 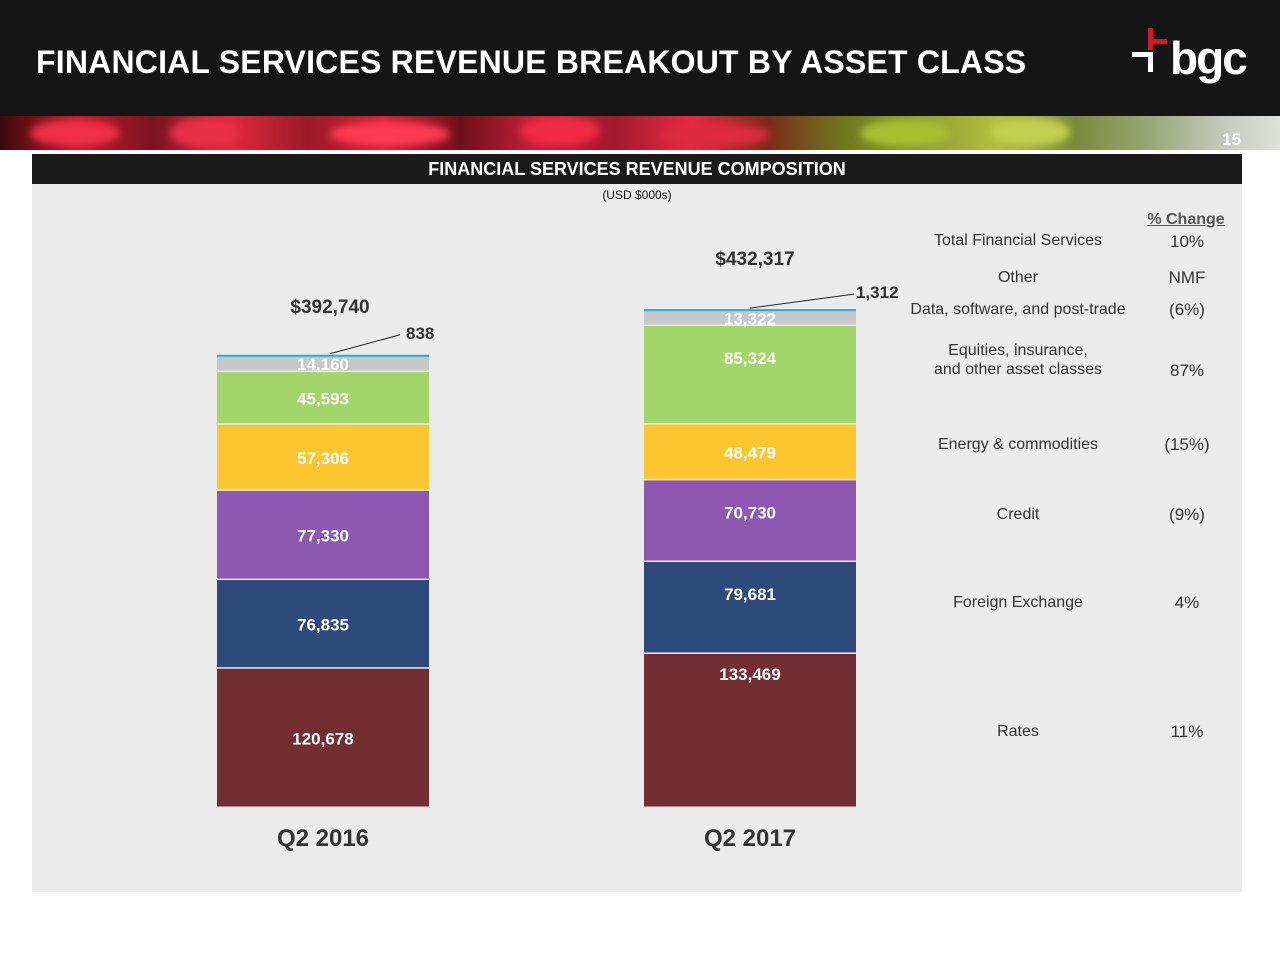 What do you see at coordinates (1018, 514) in the screenshot?
I see `legend-credit-name: Credit` at bounding box center [1018, 514].